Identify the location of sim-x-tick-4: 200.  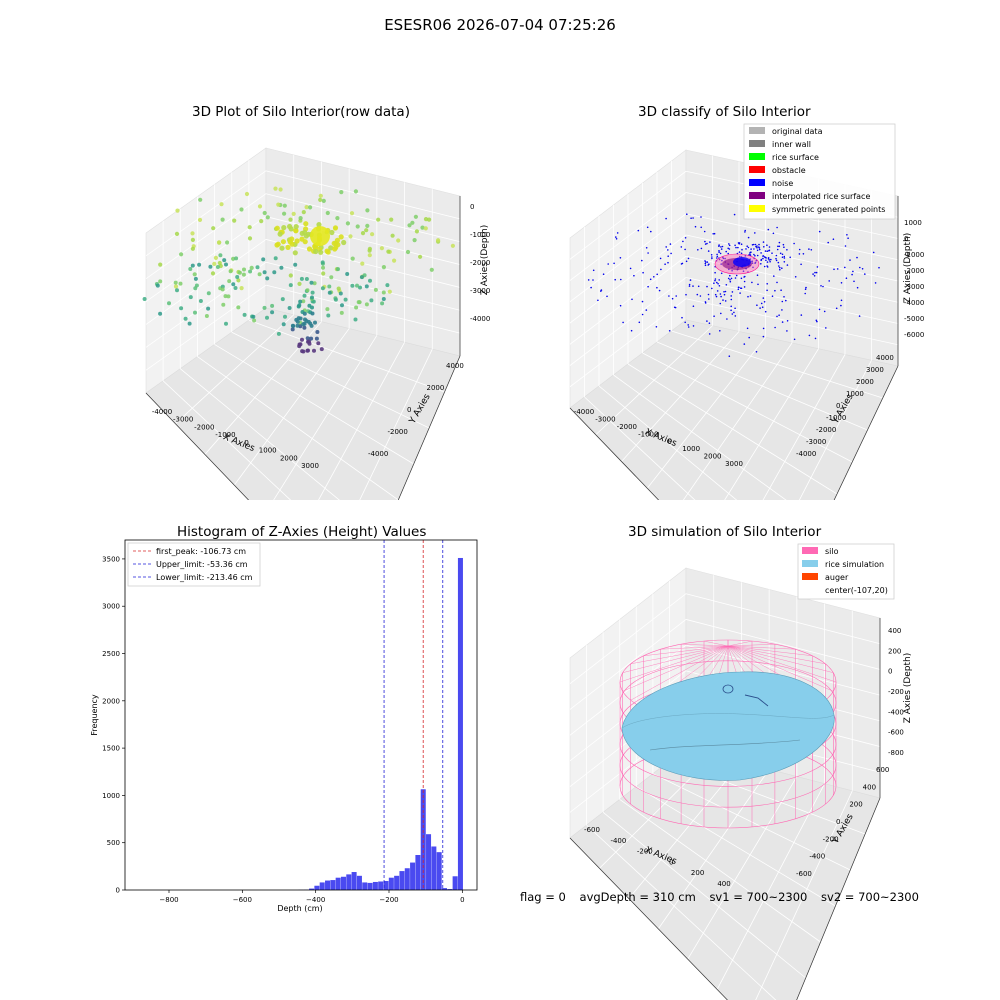
(697, 873).